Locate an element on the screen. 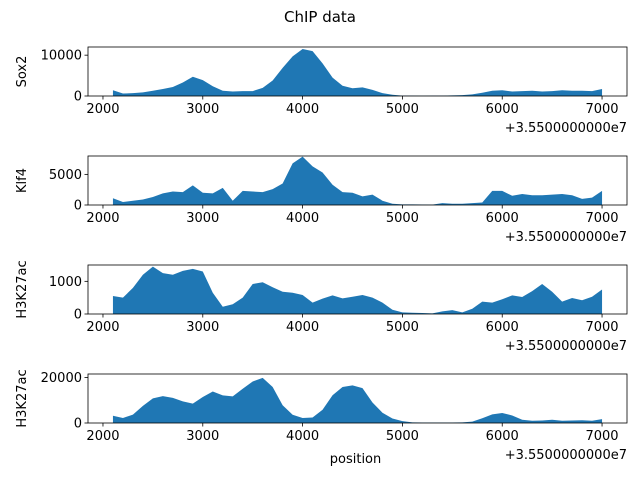 This screenshot has width=640, height=480. y-tick-label: 5000 is located at coordinates (65, 175).